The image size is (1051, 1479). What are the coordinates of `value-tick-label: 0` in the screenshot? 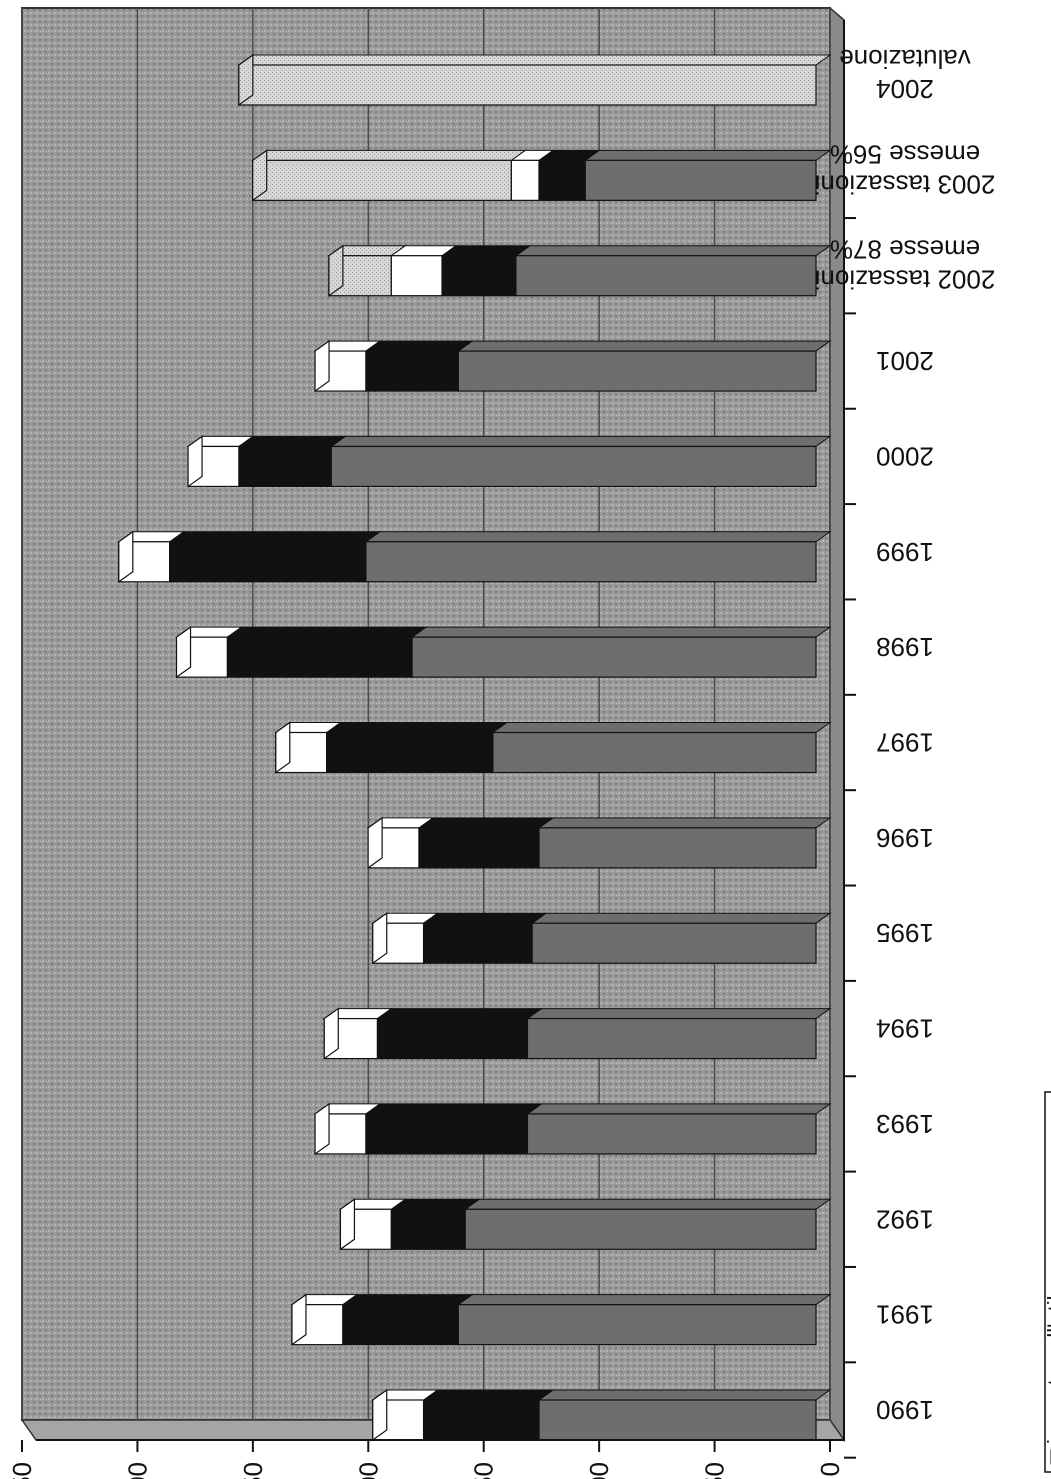 It's located at (830, 1469).